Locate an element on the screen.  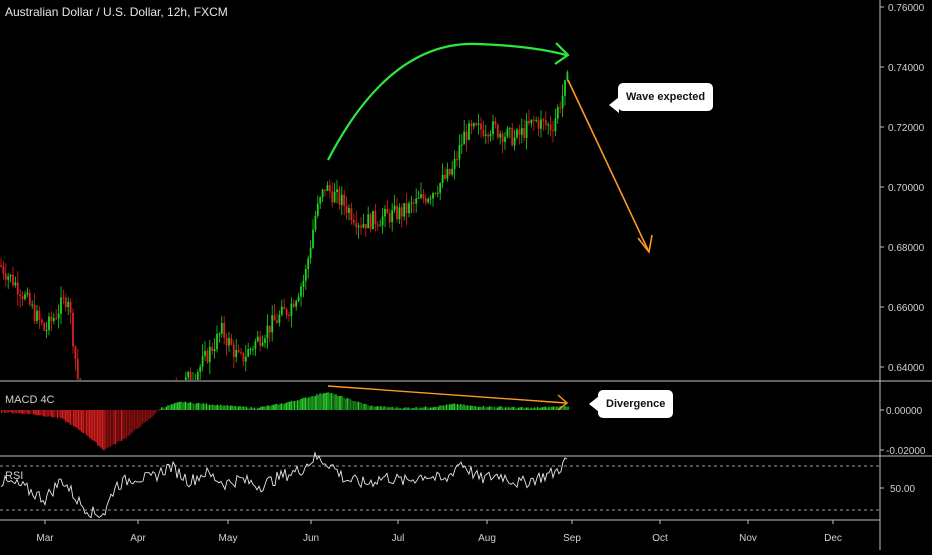
wave-expected-text: Wave expected is located at coordinates (666, 97).